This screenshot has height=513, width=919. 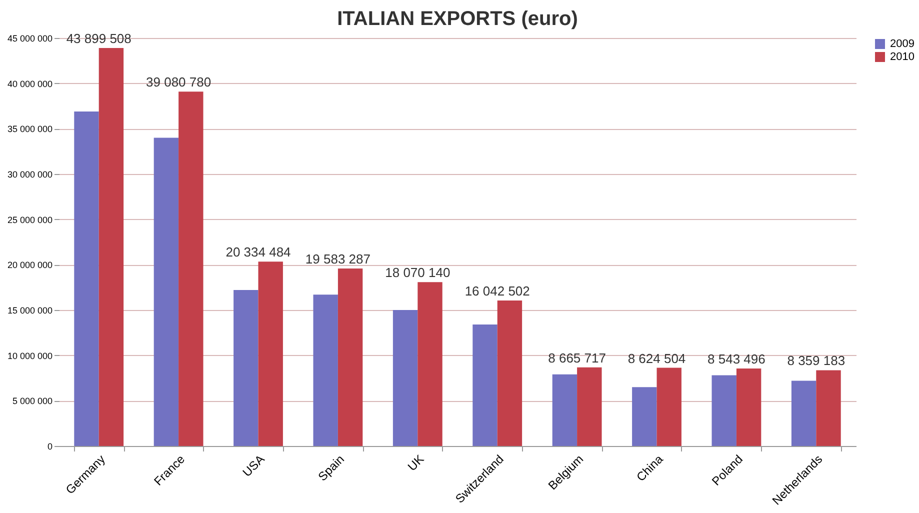 What do you see at coordinates (258, 252) in the screenshot?
I see `data-label: 20 334 484` at bounding box center [258, 252].